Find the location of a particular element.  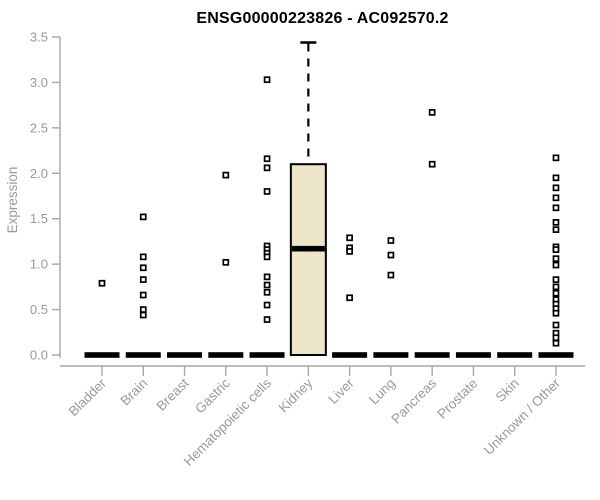

x-category-label: Brain is located at coordinates (133, 392).